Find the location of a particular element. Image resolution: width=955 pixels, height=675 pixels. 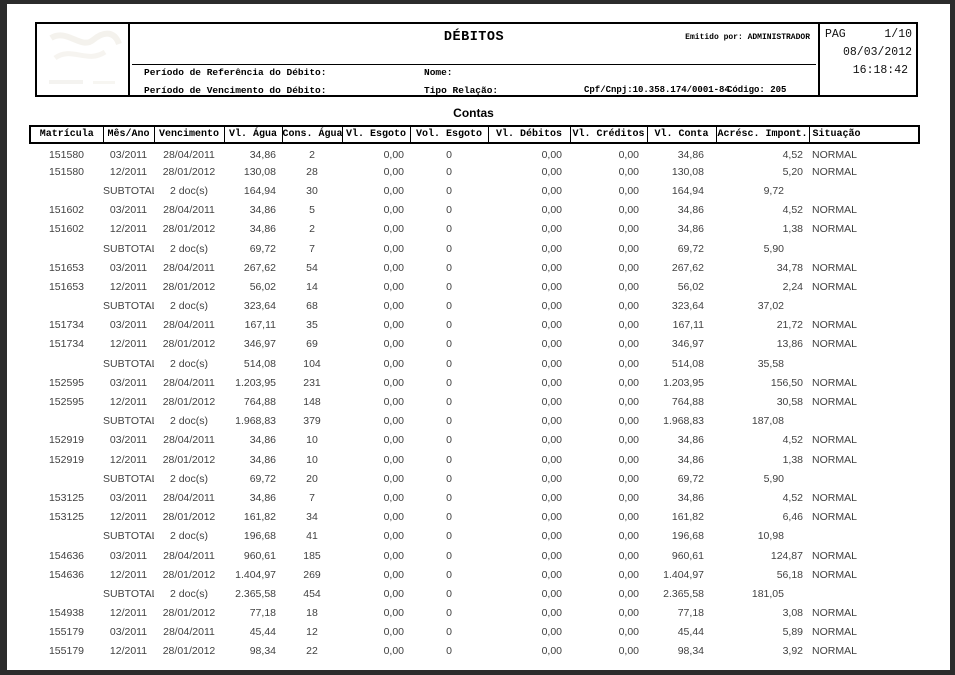

table-cell: 98,34 is located at coordinates (262, 651).